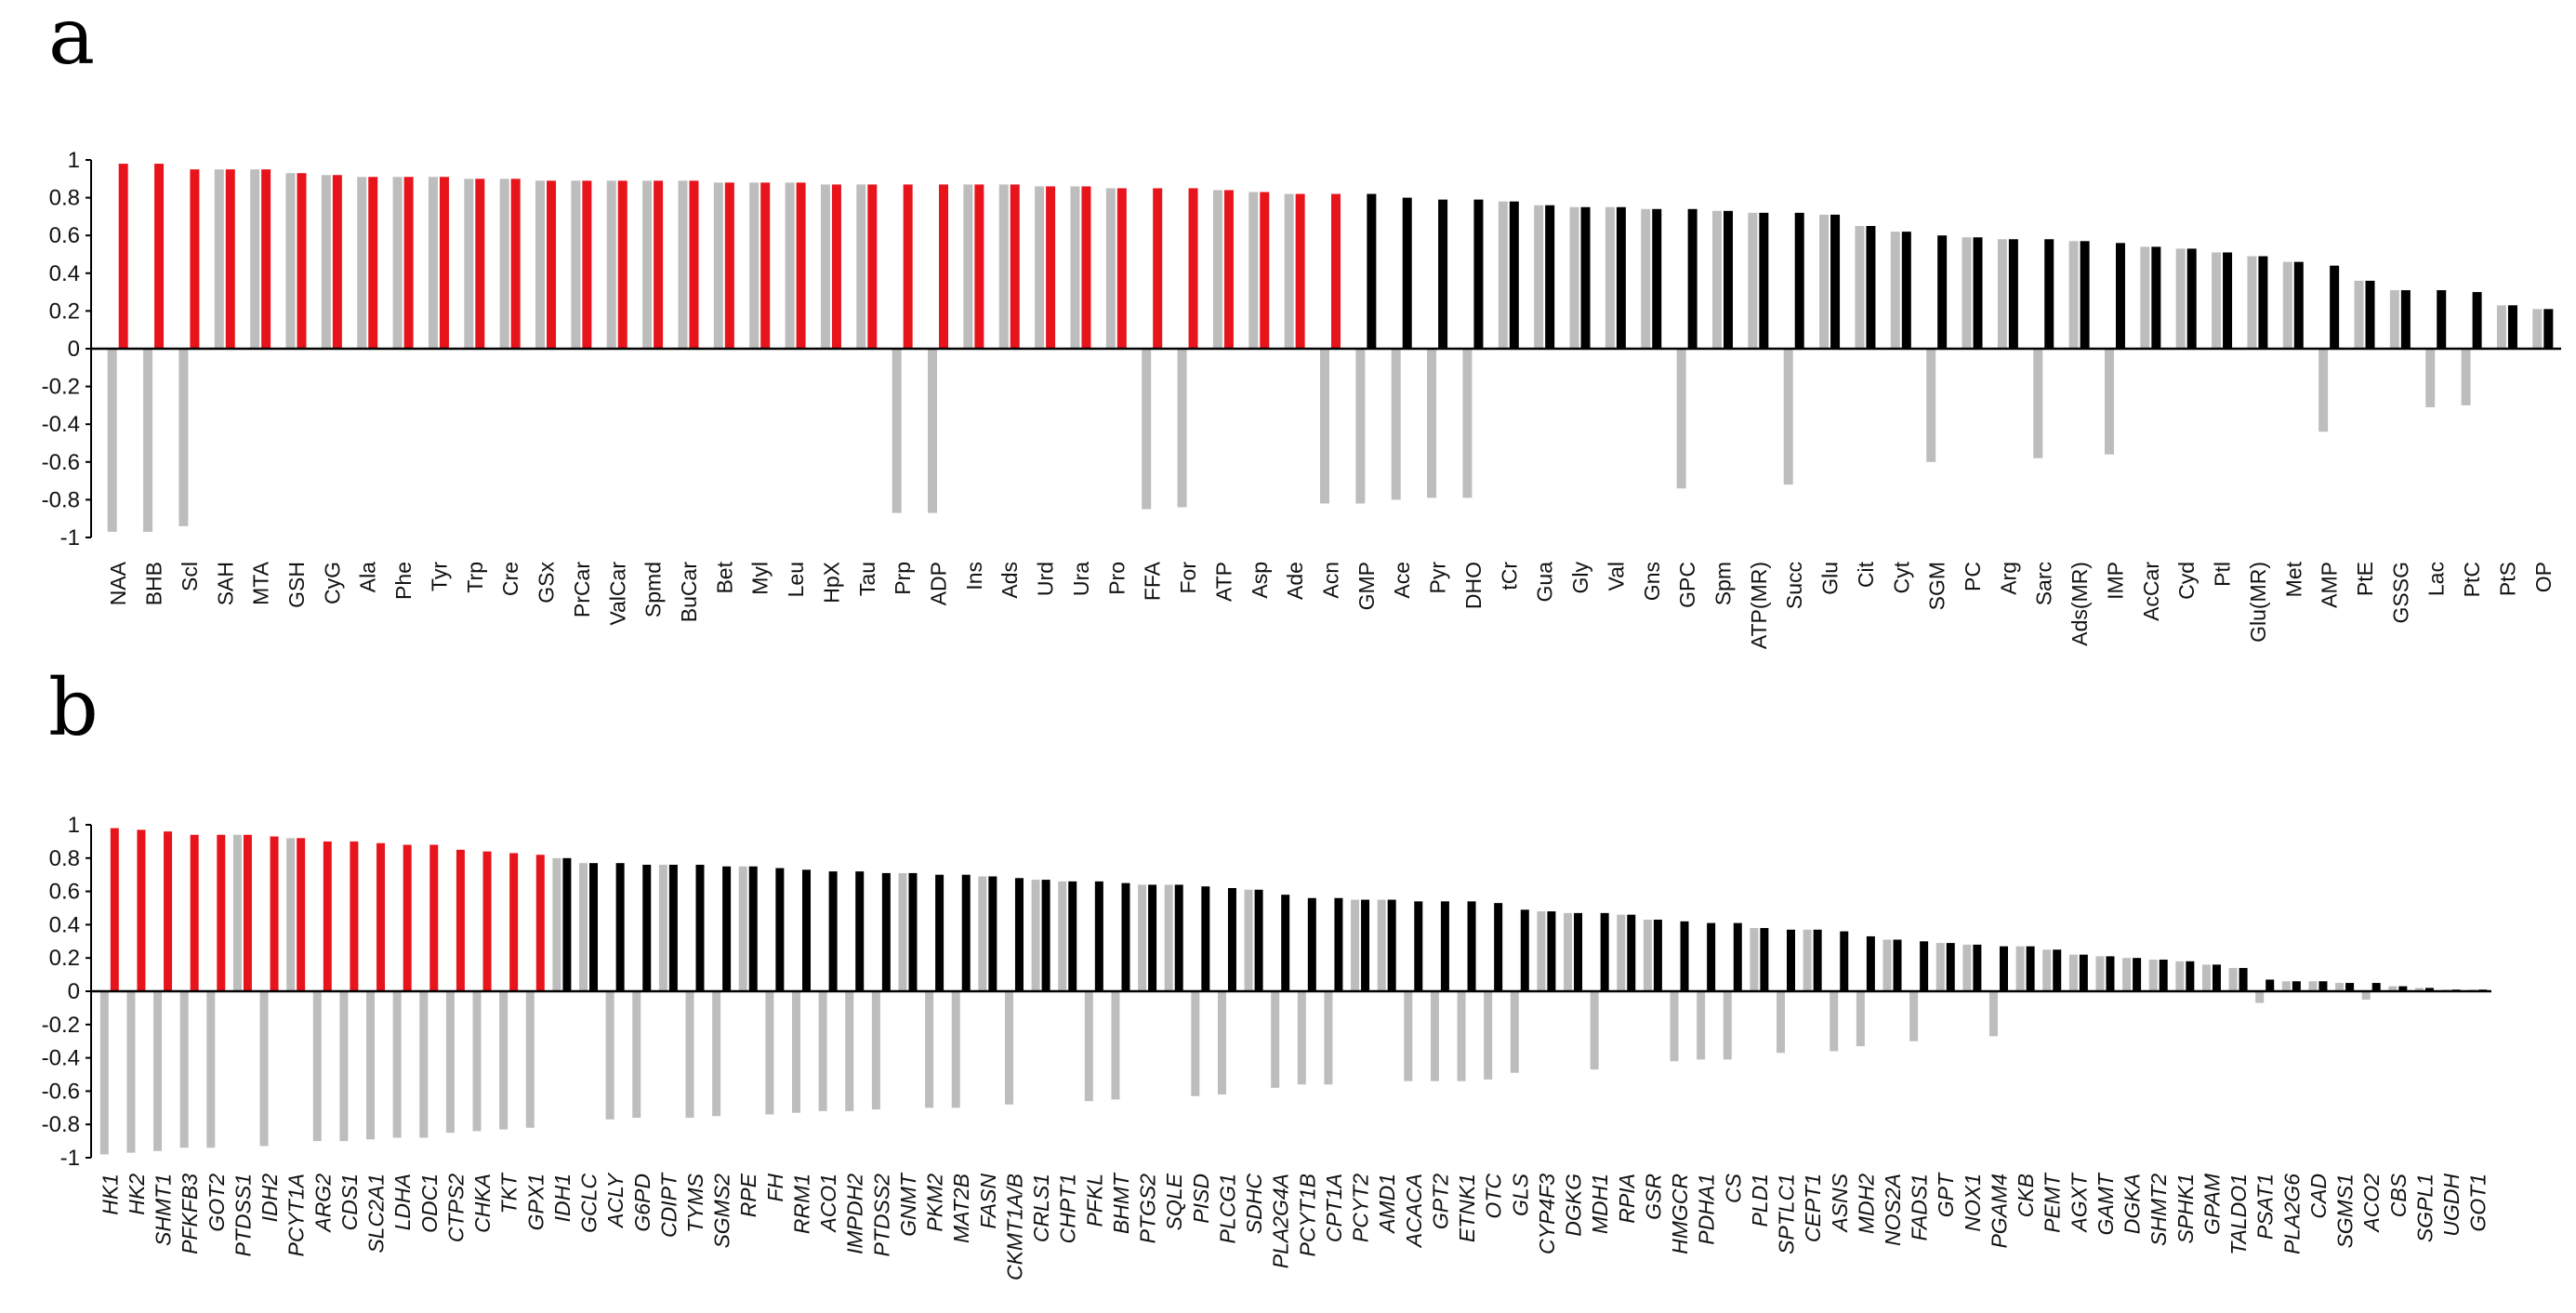 The height and width of the screenshot is (1313, 2576). Describe the element at coordinates (933, 431) in the screenshot. I see `bar-secondary-ADP` at that location.